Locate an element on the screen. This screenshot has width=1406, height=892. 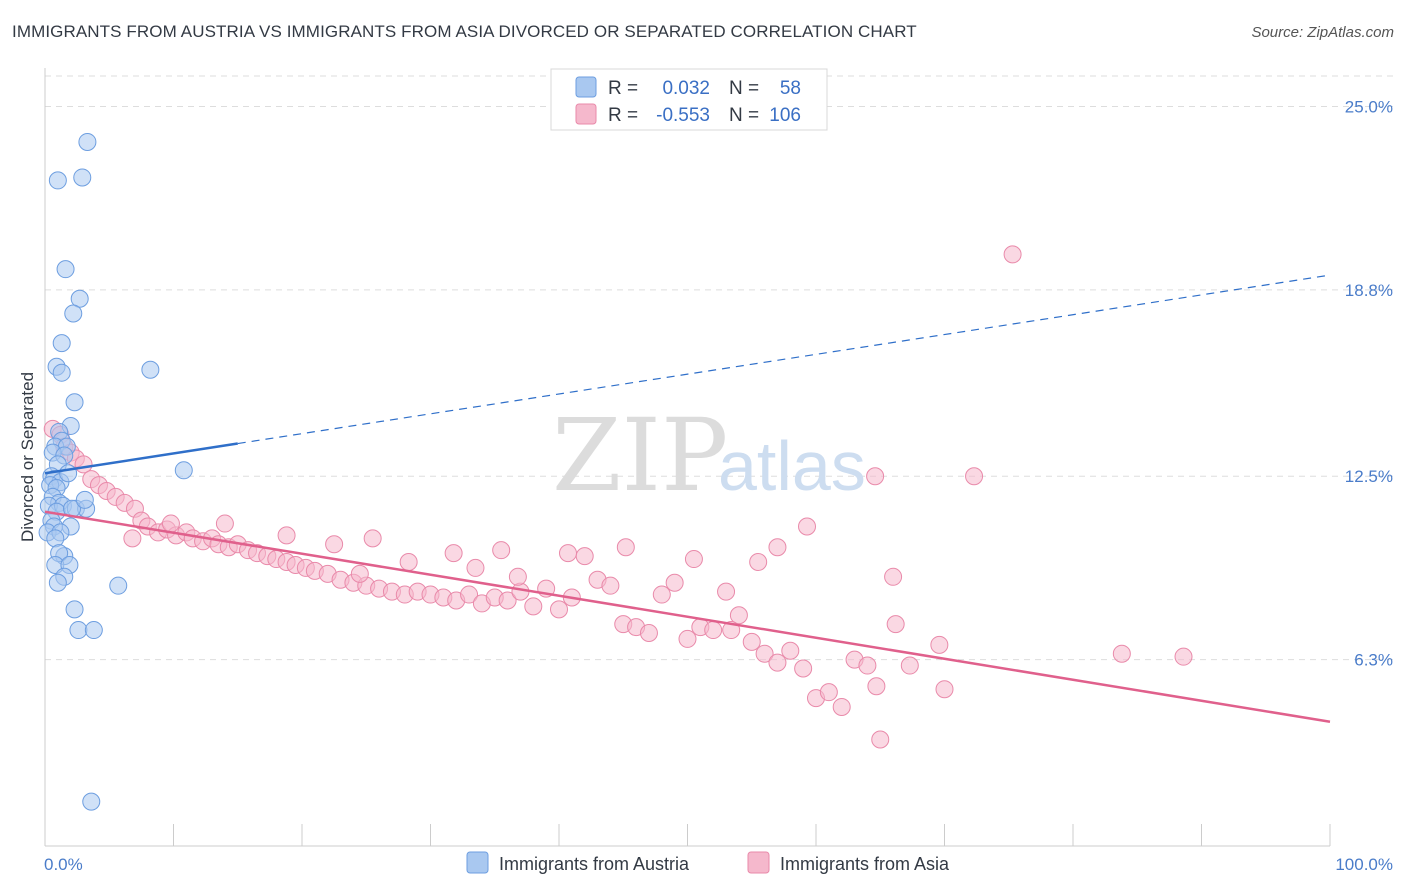
legend-swatch-asia is located at coordinates (586, 114).